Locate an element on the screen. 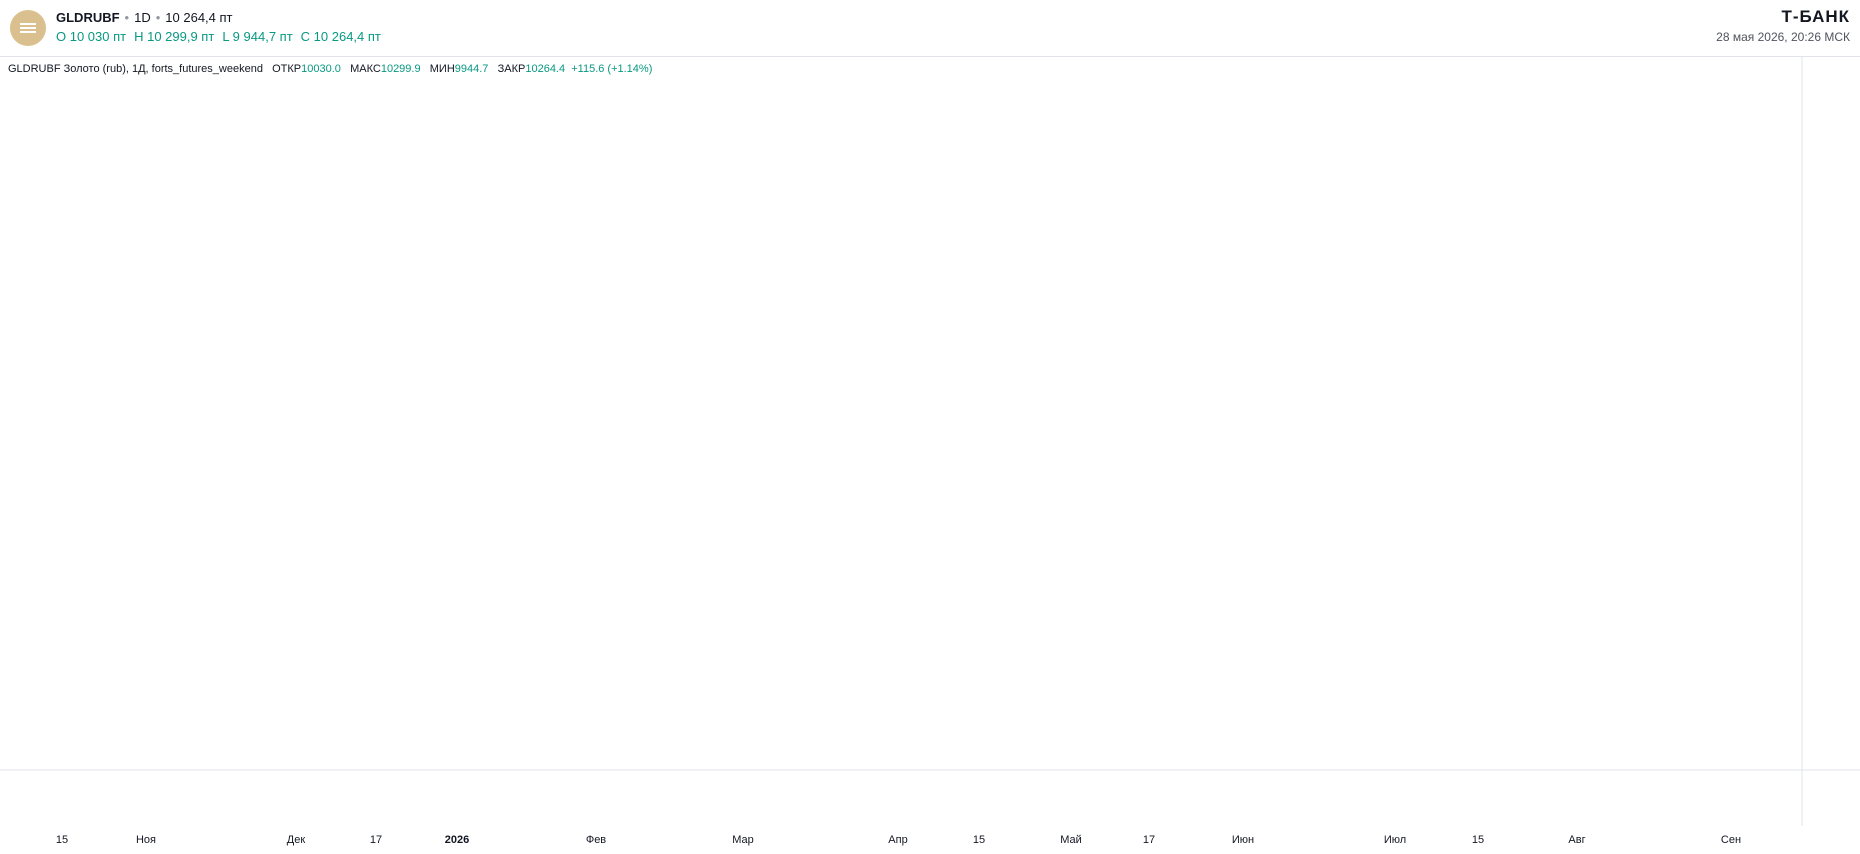  last-price: 10 264,4 пт is located at coordinates (199, 17).